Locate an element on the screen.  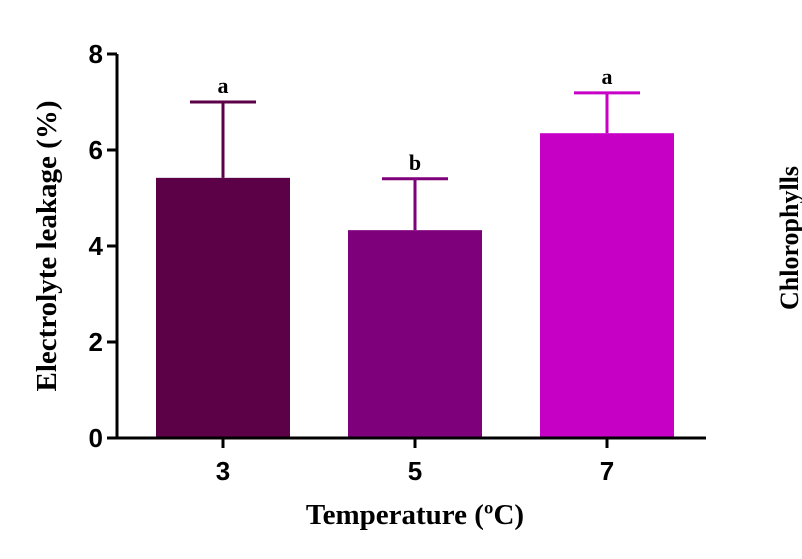
x-tick-label: 5 is located at coordinates (415, 471).